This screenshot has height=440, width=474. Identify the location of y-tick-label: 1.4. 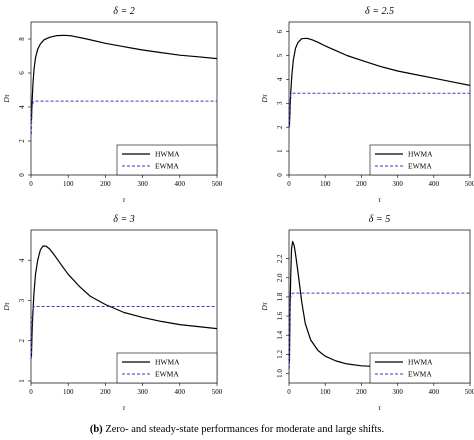
(280, 334).